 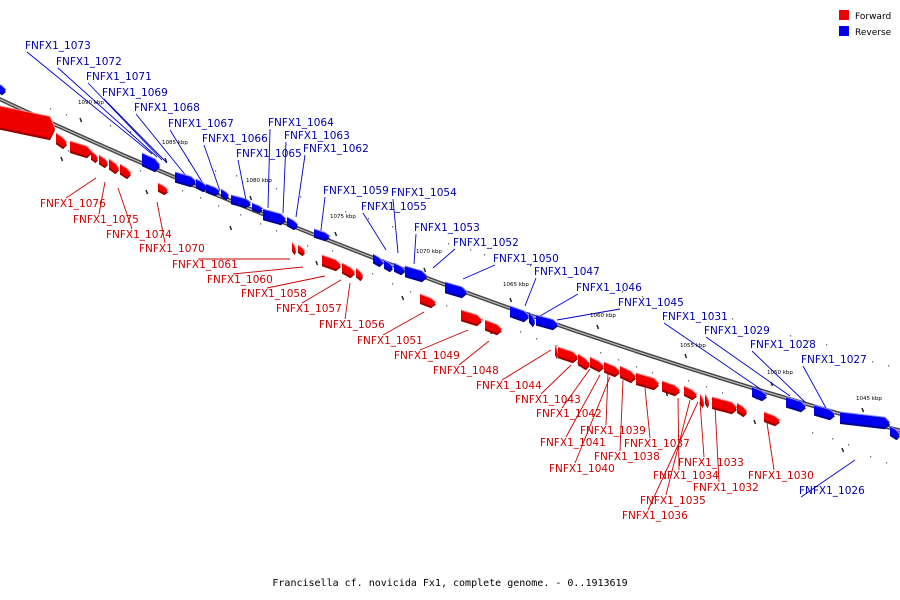 I want to click on forward-gene-label-5: FNFX1_1060, so click(x=240, y=280).